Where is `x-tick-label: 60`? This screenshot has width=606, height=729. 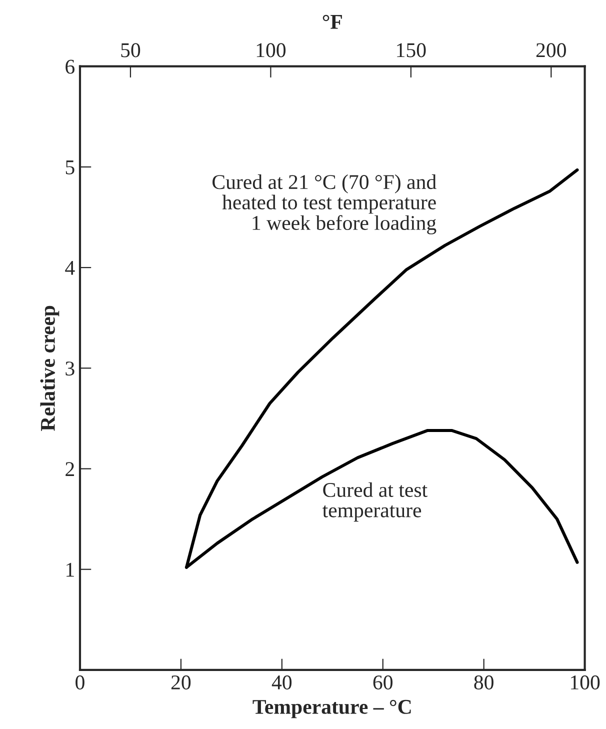
x-tick-label: 60 is located at coordinates (382, 682).